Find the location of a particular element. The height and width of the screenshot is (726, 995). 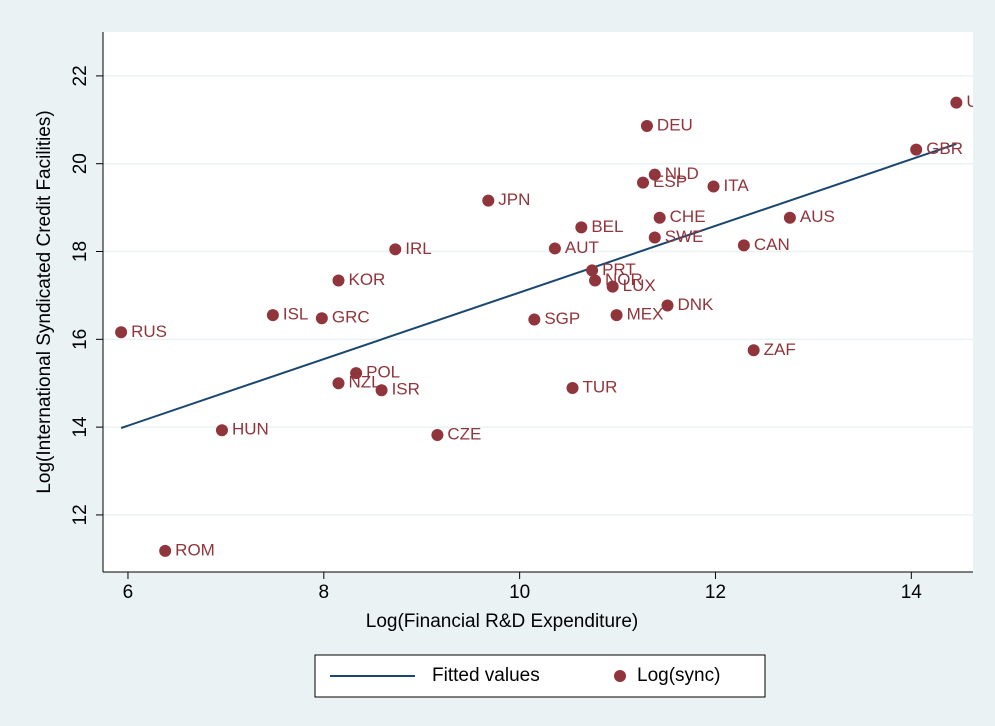

point-label: ITA is located at coordinates (737, 185).